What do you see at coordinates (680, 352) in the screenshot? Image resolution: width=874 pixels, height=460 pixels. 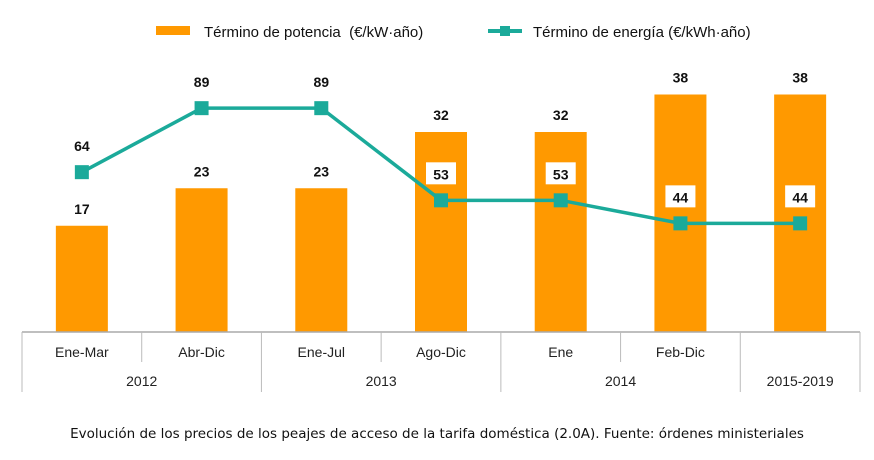 I see `x-tick-label: Feb-Dic` at bounding box center [680, 352].